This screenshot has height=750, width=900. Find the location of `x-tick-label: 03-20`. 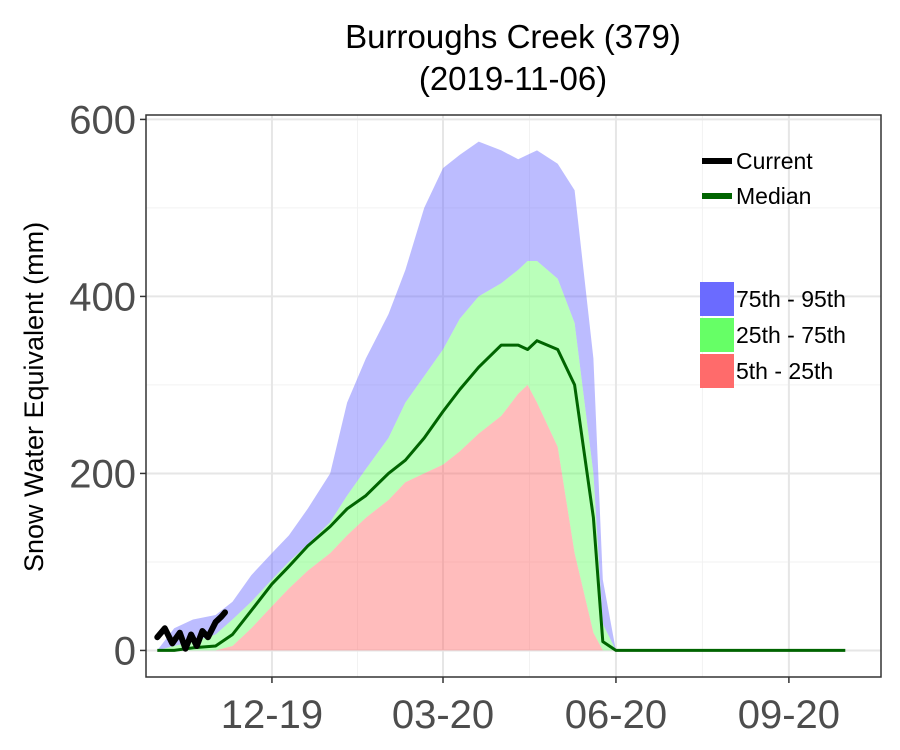

x-tick-label: 03-20 is located at coordinates (443, 715).